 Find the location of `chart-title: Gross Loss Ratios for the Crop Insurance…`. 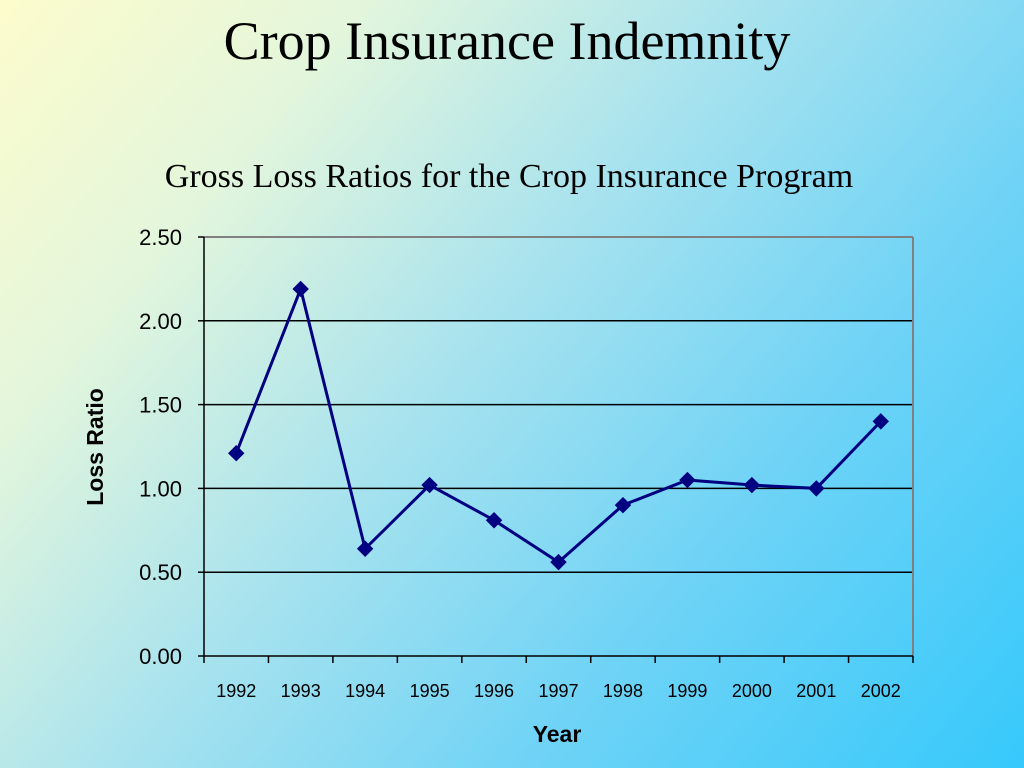

chart-title: Gross Loss Ratios for the Crop Insurance… is located at coordinates (509, 176).